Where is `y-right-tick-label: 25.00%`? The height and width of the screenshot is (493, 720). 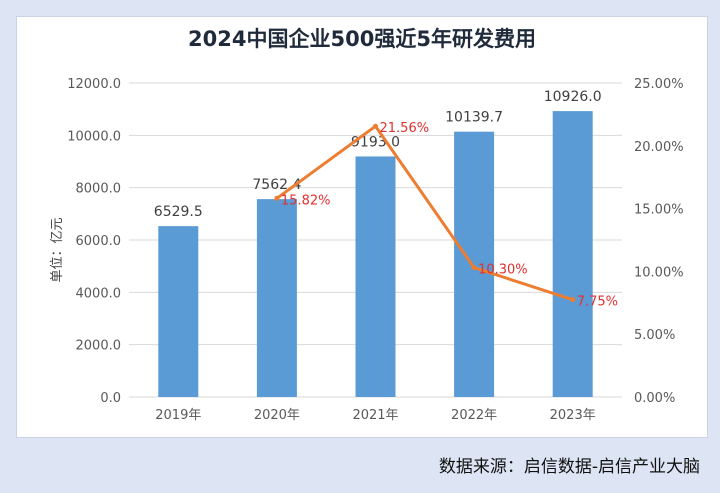 y-right-tick-label: 25.00% is located at coordinates (659, 84).